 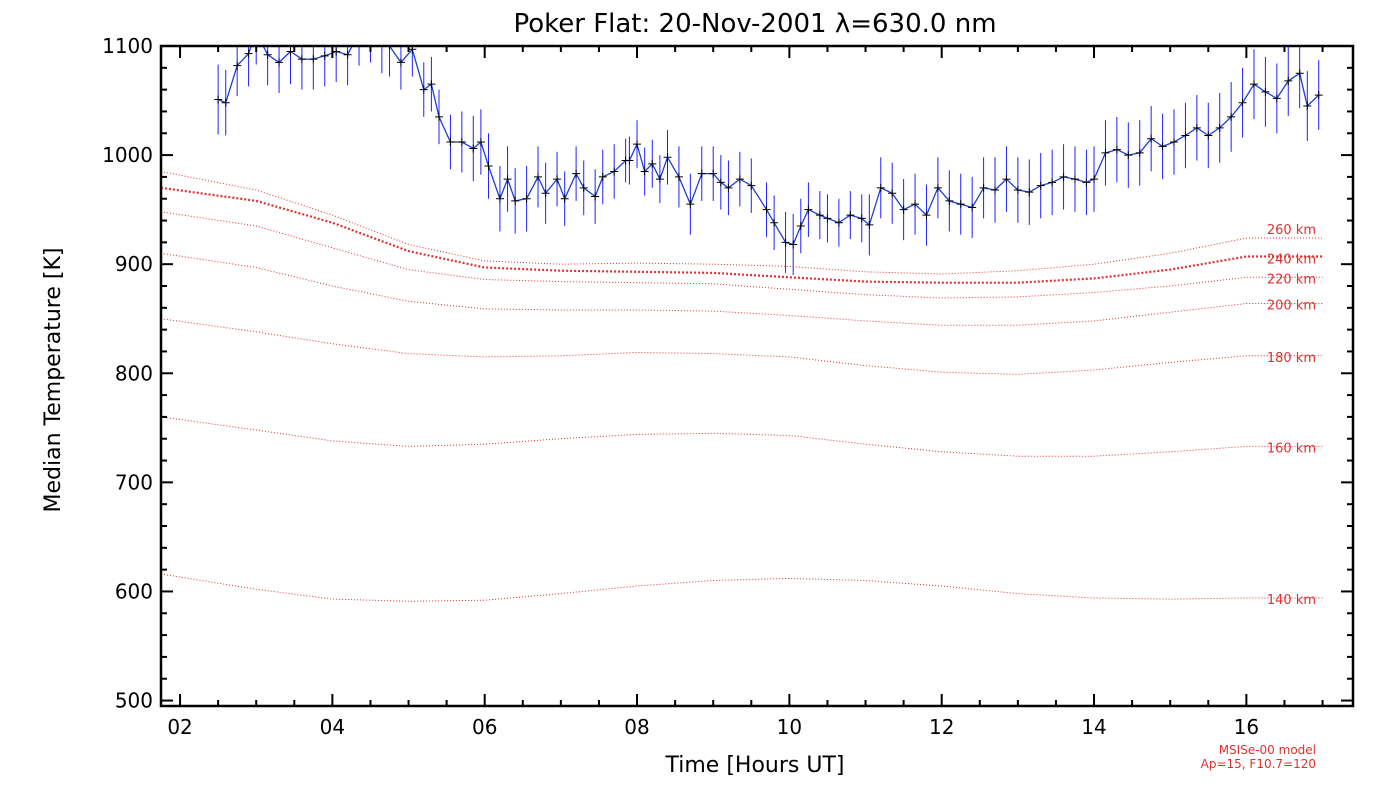 I want to click on x-tick-label: 10, so click(x=789, y=727).